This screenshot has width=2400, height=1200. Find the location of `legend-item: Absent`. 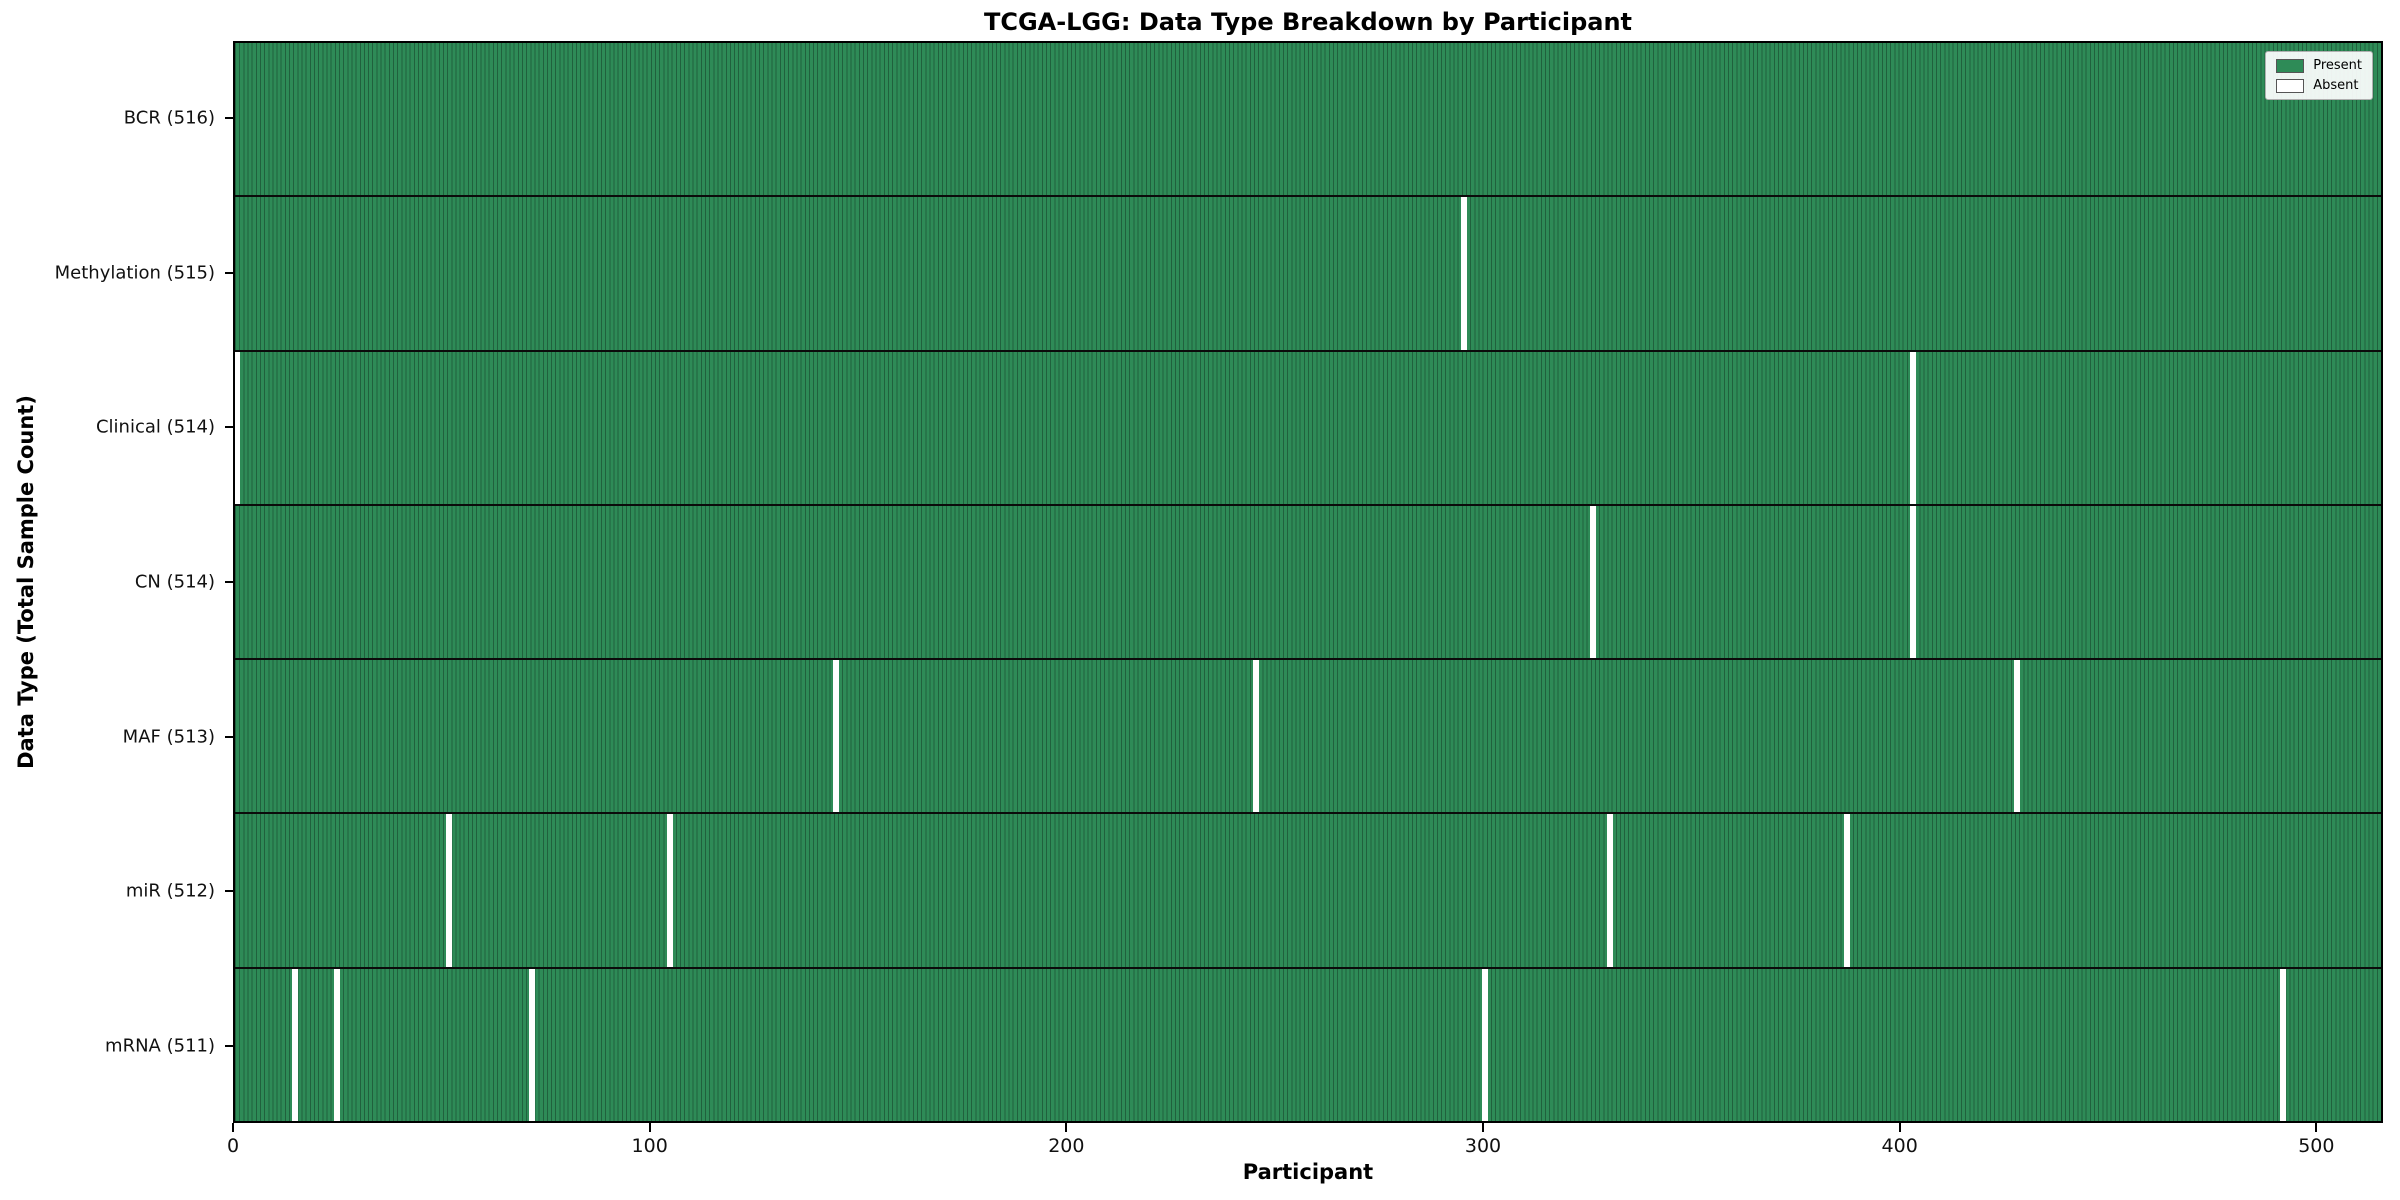

legend-item: Absent is located at coordinates (2319, 85).